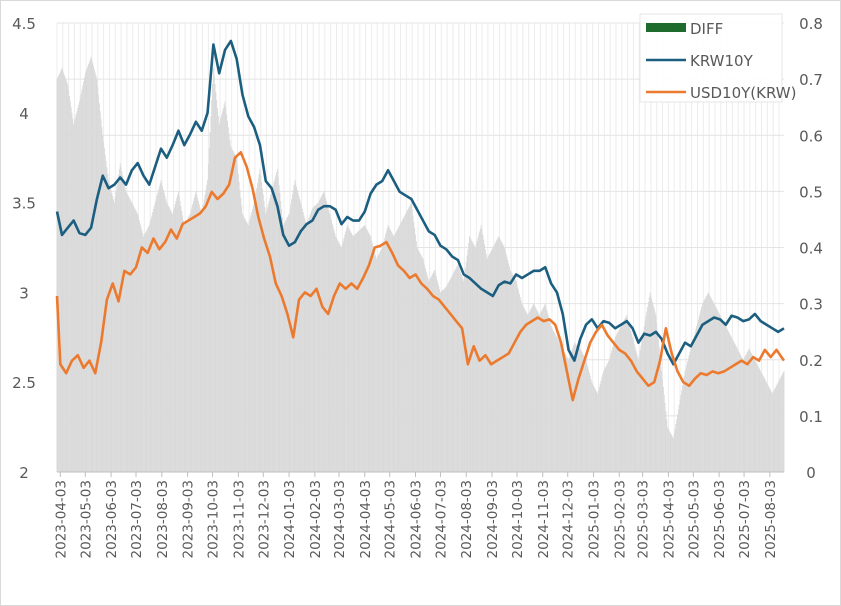 Image resolution: width=841 pixels, height=606 pixels. What do you see at coordinates (722, 61) in the screenshot?
I see `legend-label: KRW10Y` at bounding box center [722, 61].